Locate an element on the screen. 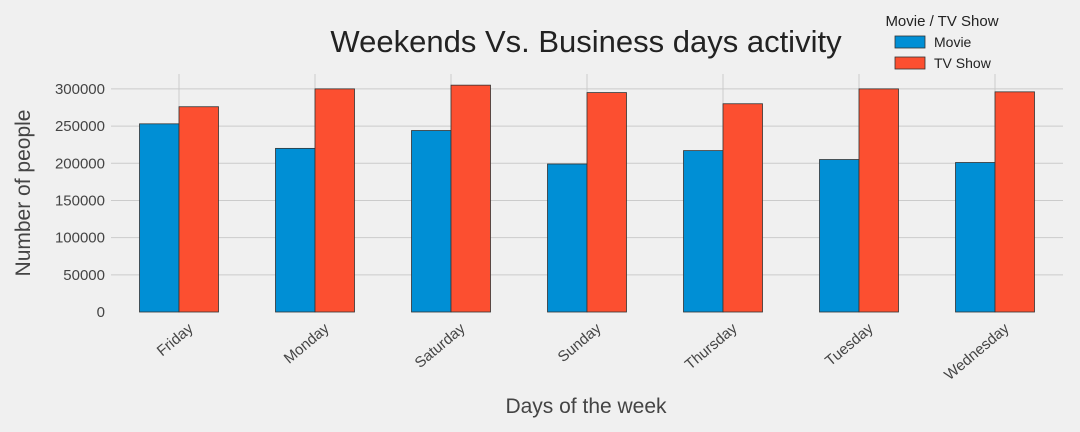 This screenshot has height=432, width=1080. y-tick-label: 200000 is located at coordinates (80, 163).